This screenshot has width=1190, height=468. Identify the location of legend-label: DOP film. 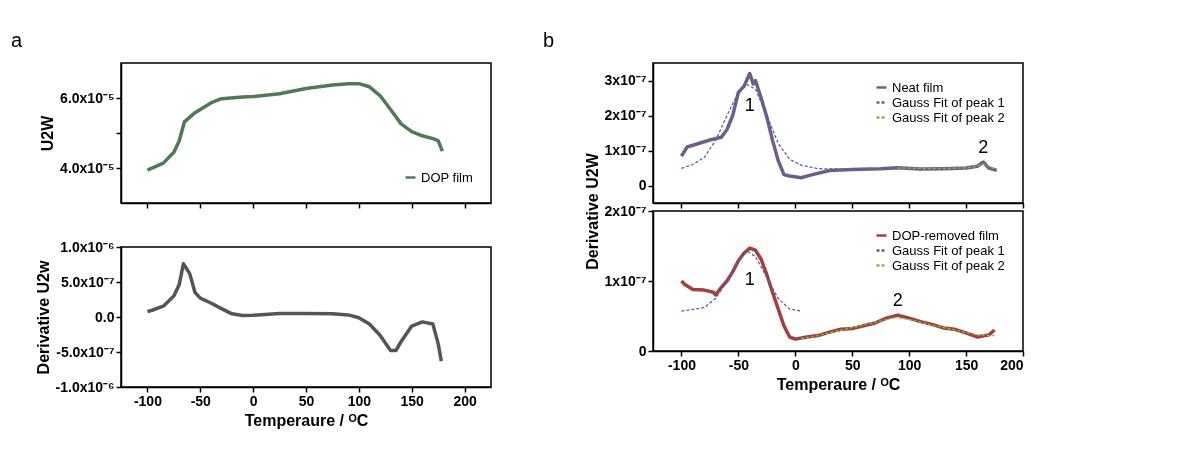
(447, 177).